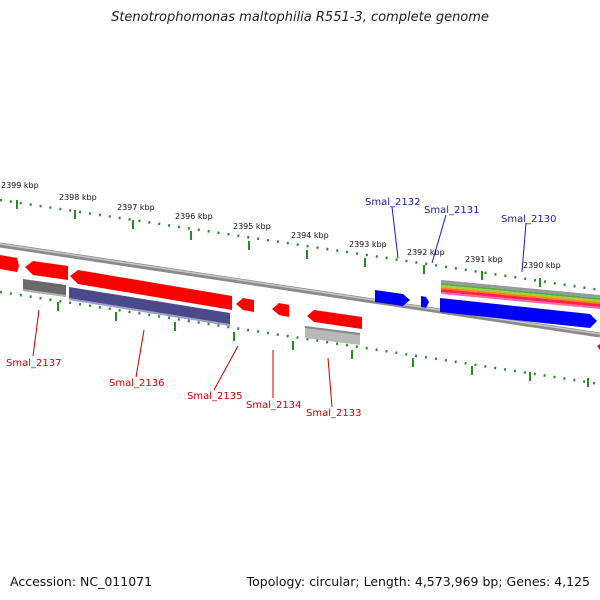  What do you see at coordinates (528, 219) in the screenshot?
I see `gene-label-smal-2130: Smal_2130` at bounding box center [528, 219].